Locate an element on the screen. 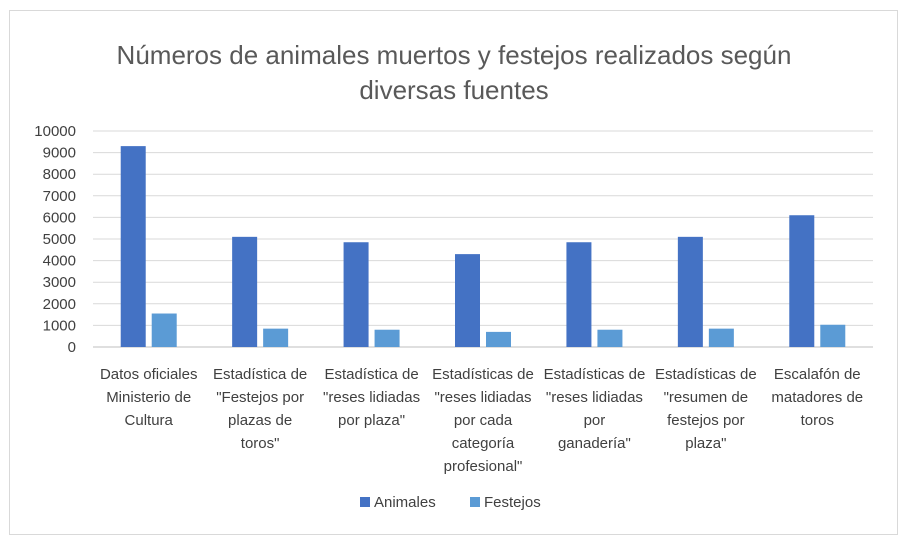 The height and width of the screenshot is (549, 910). legend-swatch-animales is located at coordinates (365, 502).